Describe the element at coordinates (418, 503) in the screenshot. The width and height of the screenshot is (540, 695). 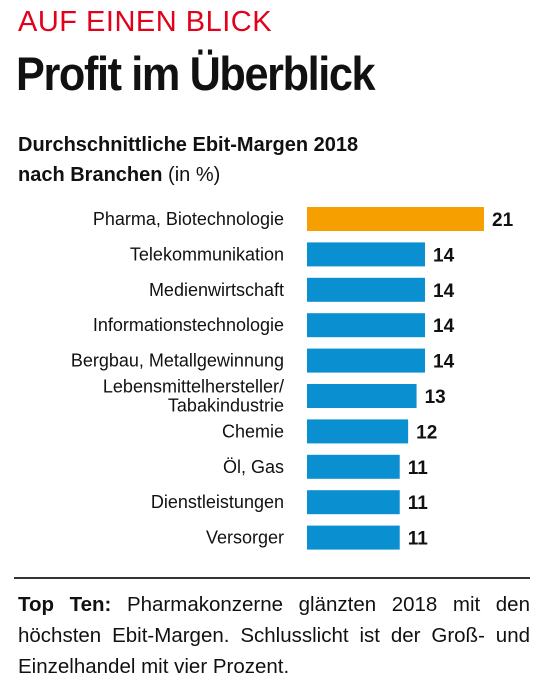
I see `value-label-8: 11` at that location.